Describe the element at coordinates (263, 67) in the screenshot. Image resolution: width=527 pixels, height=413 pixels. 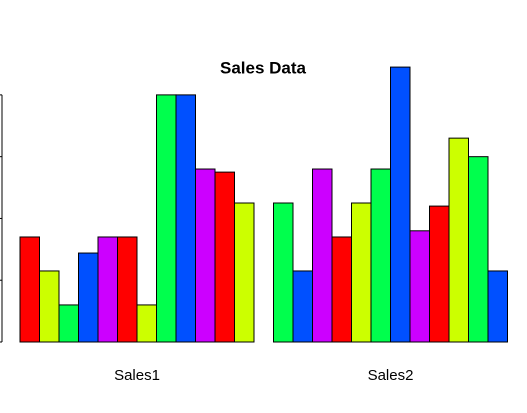
I see `chart-title: Sales Data` at that location.